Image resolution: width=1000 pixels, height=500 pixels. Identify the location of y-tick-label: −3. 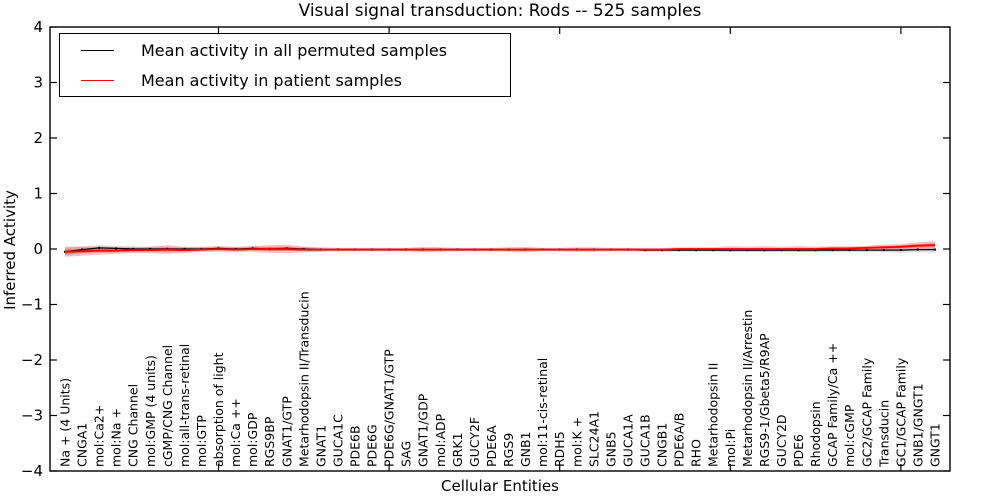
(32, 416).